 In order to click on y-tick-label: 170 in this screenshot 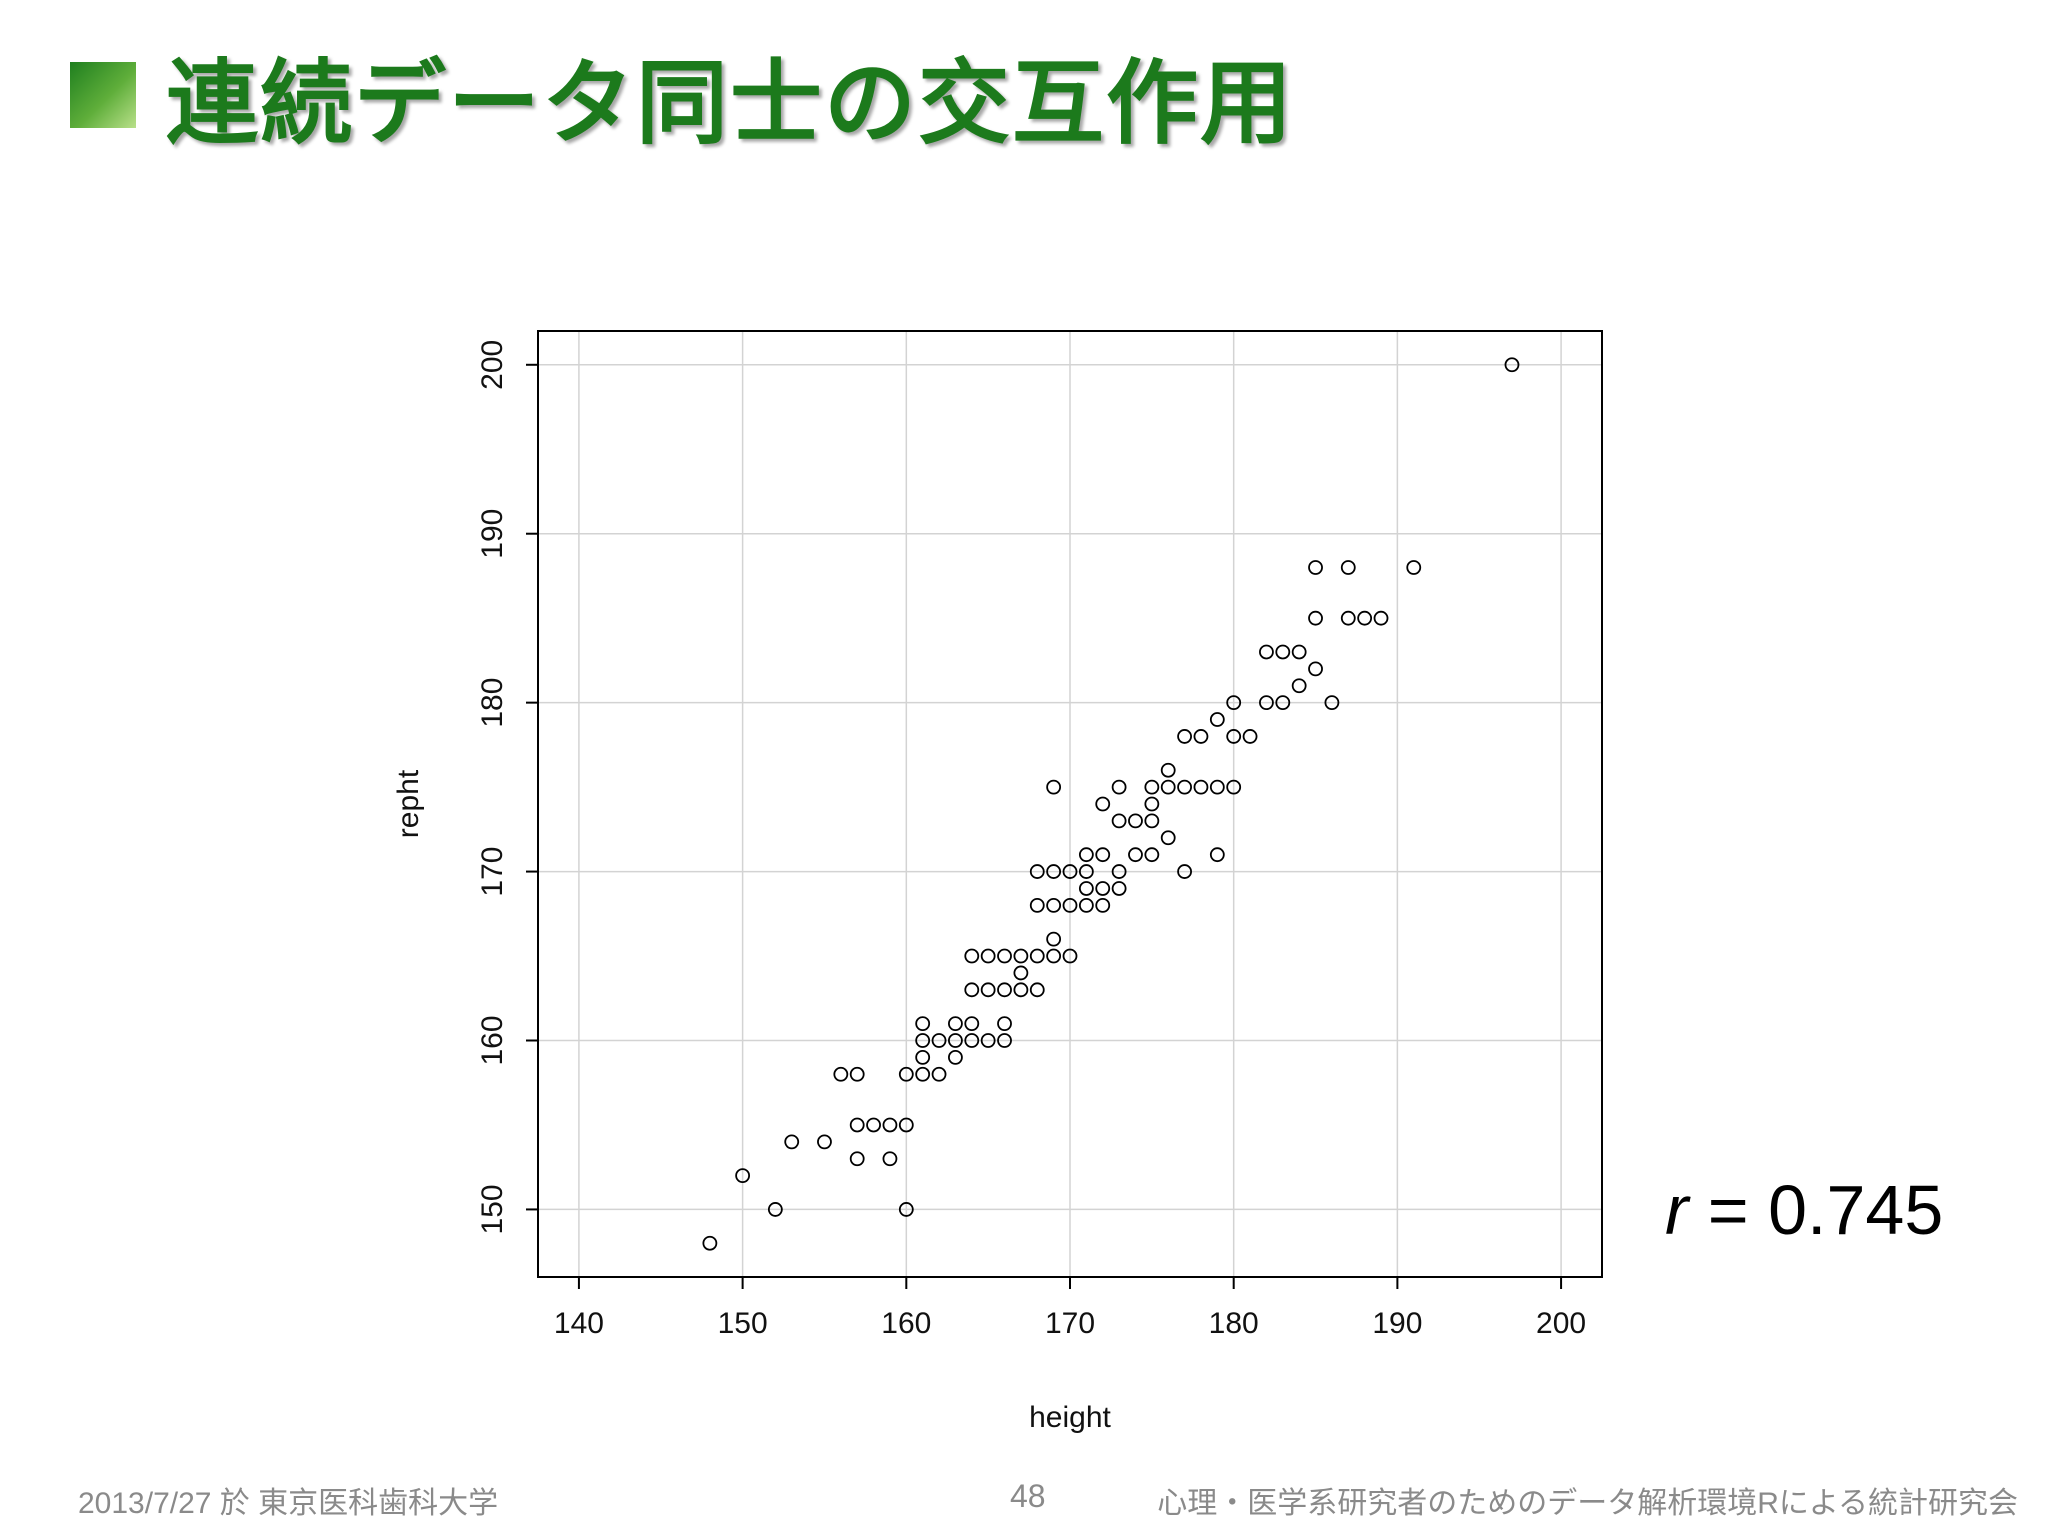, I will do `click(492, 872)`.